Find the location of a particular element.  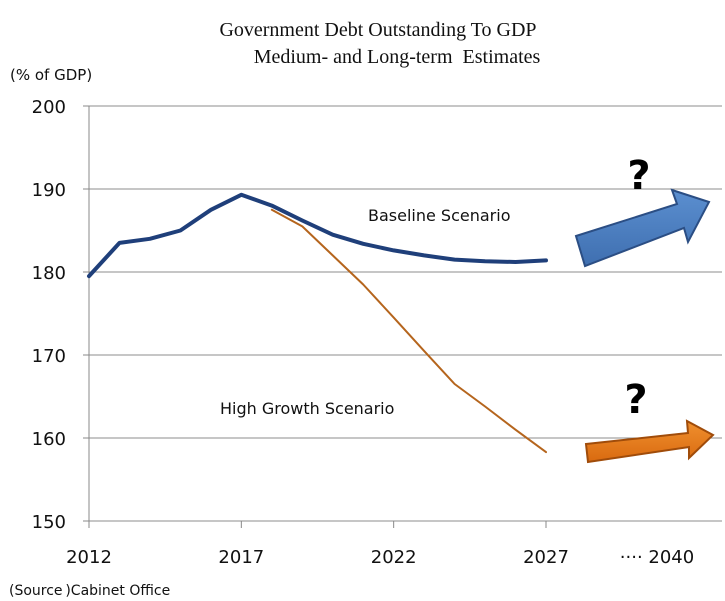

x-tick-label: 2012 is located at coordinates (89, 557).